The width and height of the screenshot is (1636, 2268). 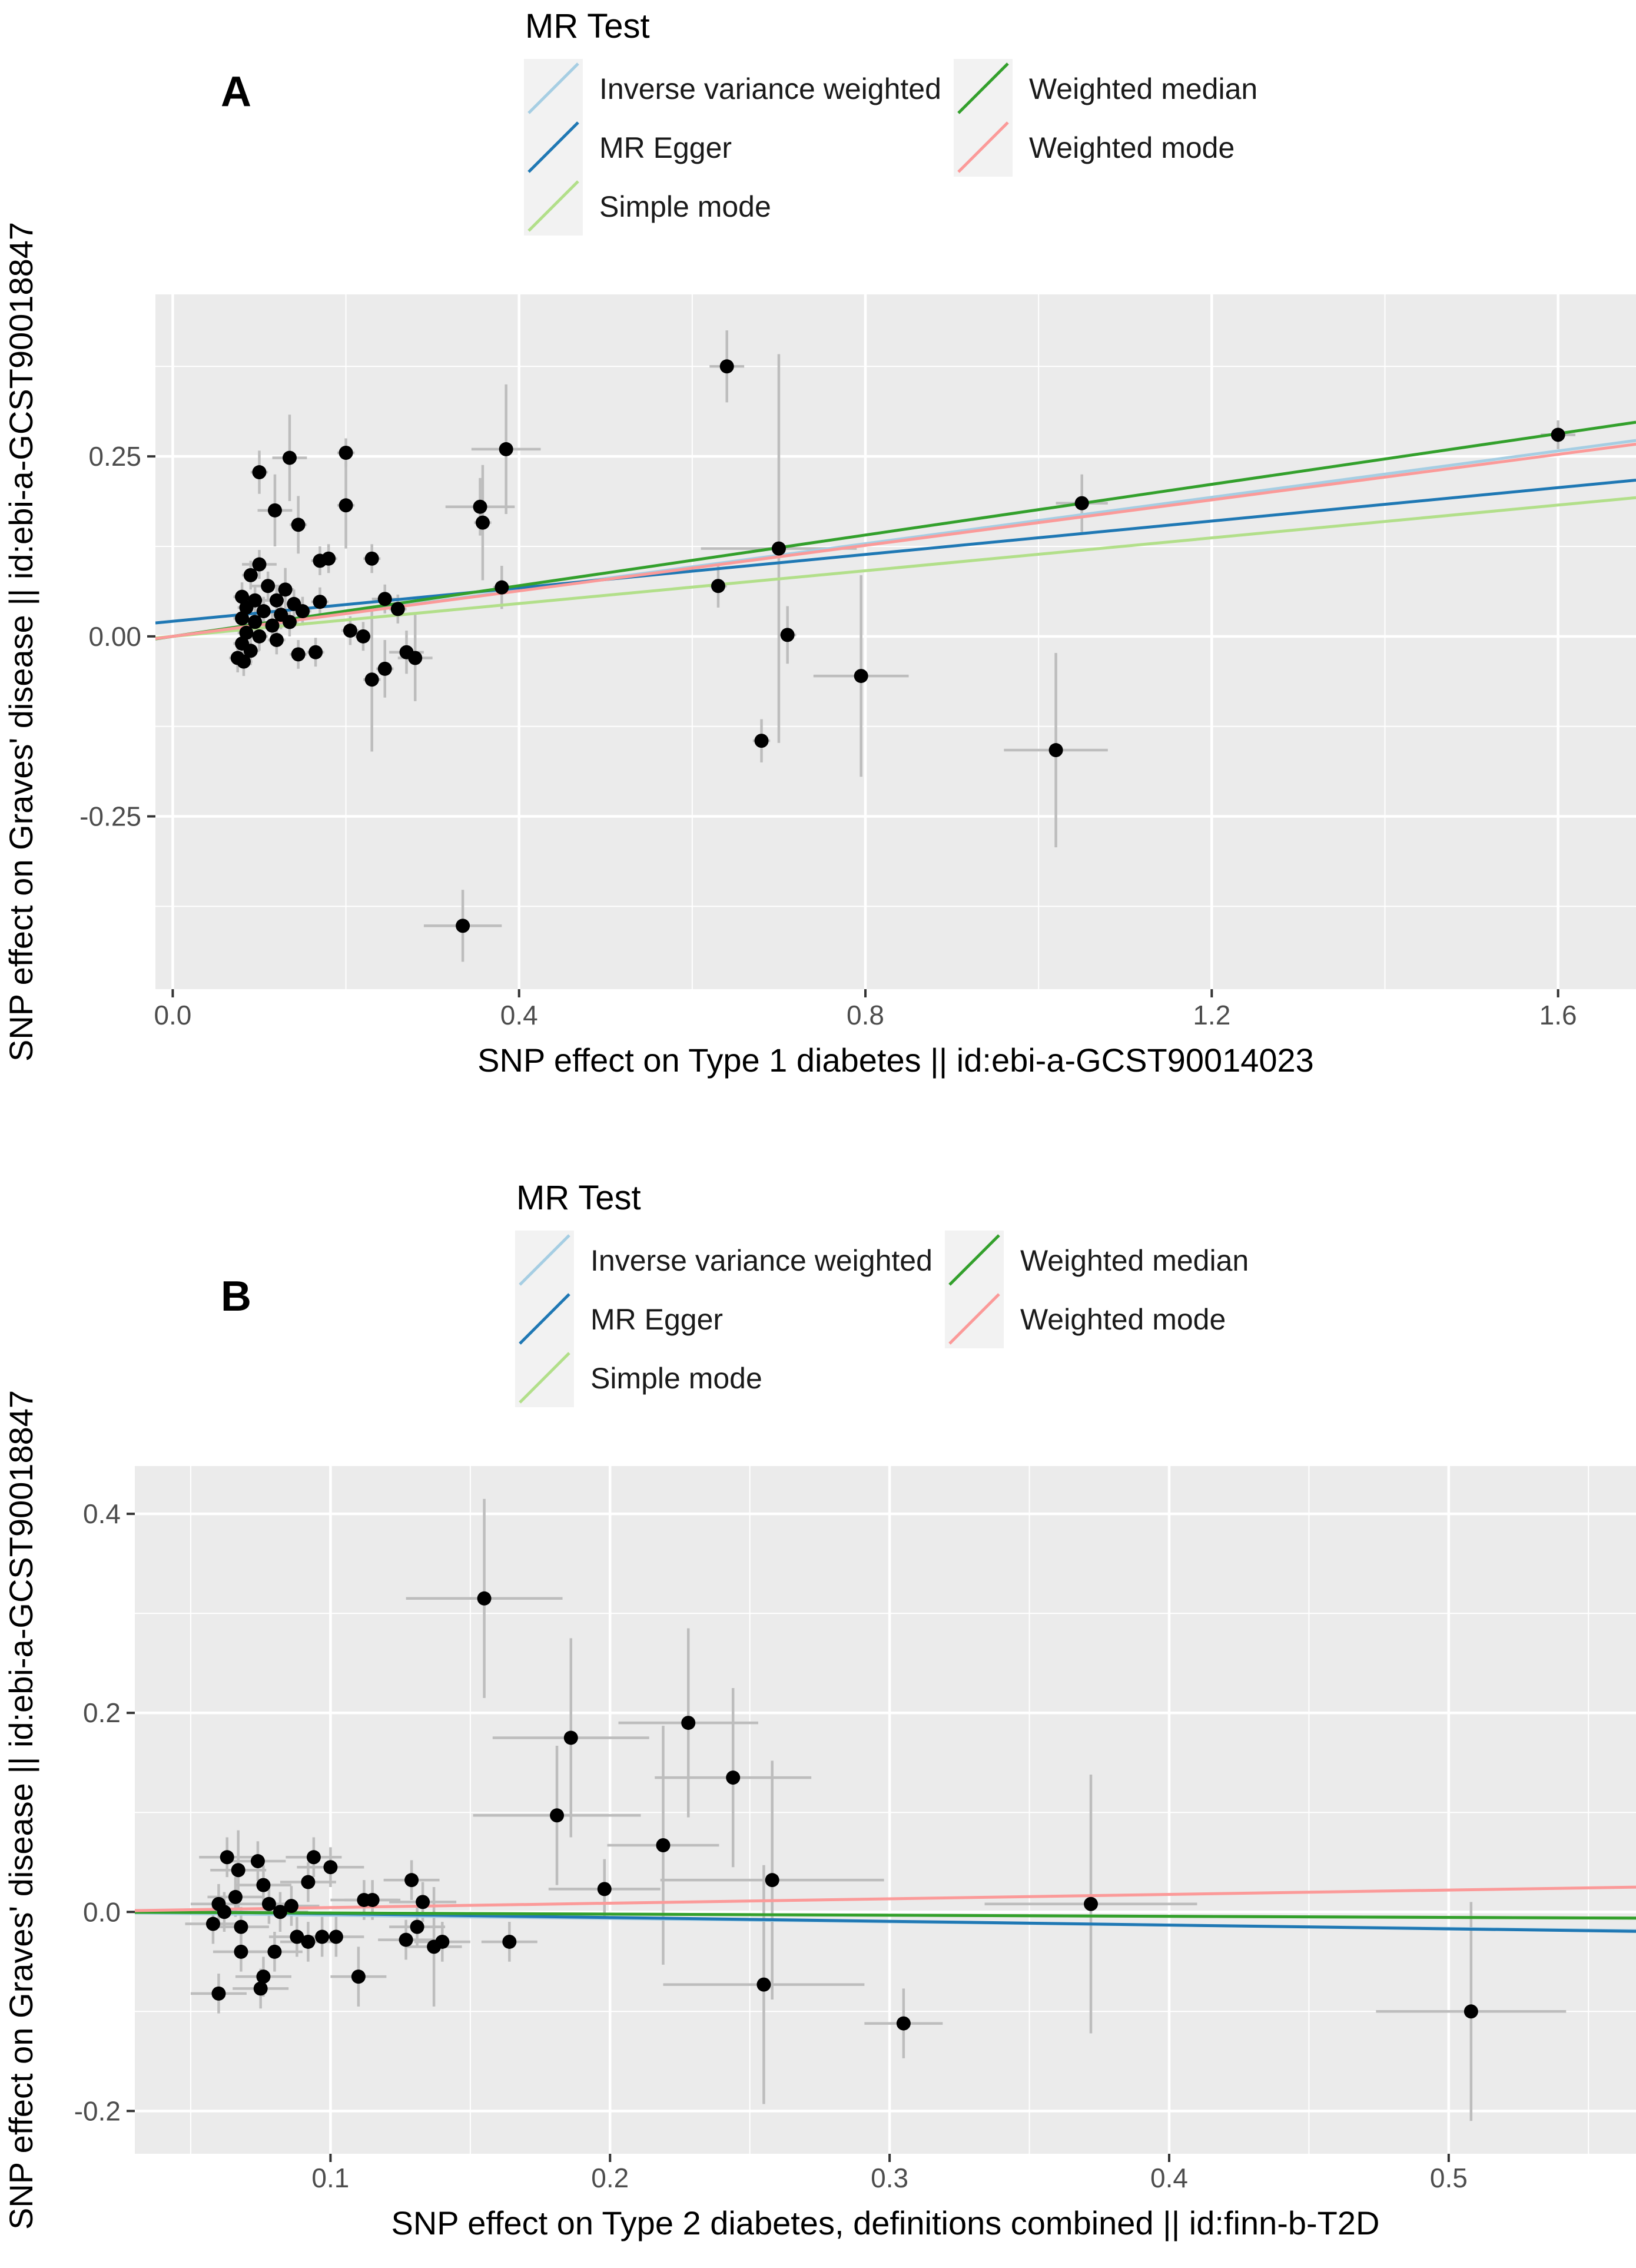 I want to click on y-tick-label: -0.2, so click(x=97, y=2110).